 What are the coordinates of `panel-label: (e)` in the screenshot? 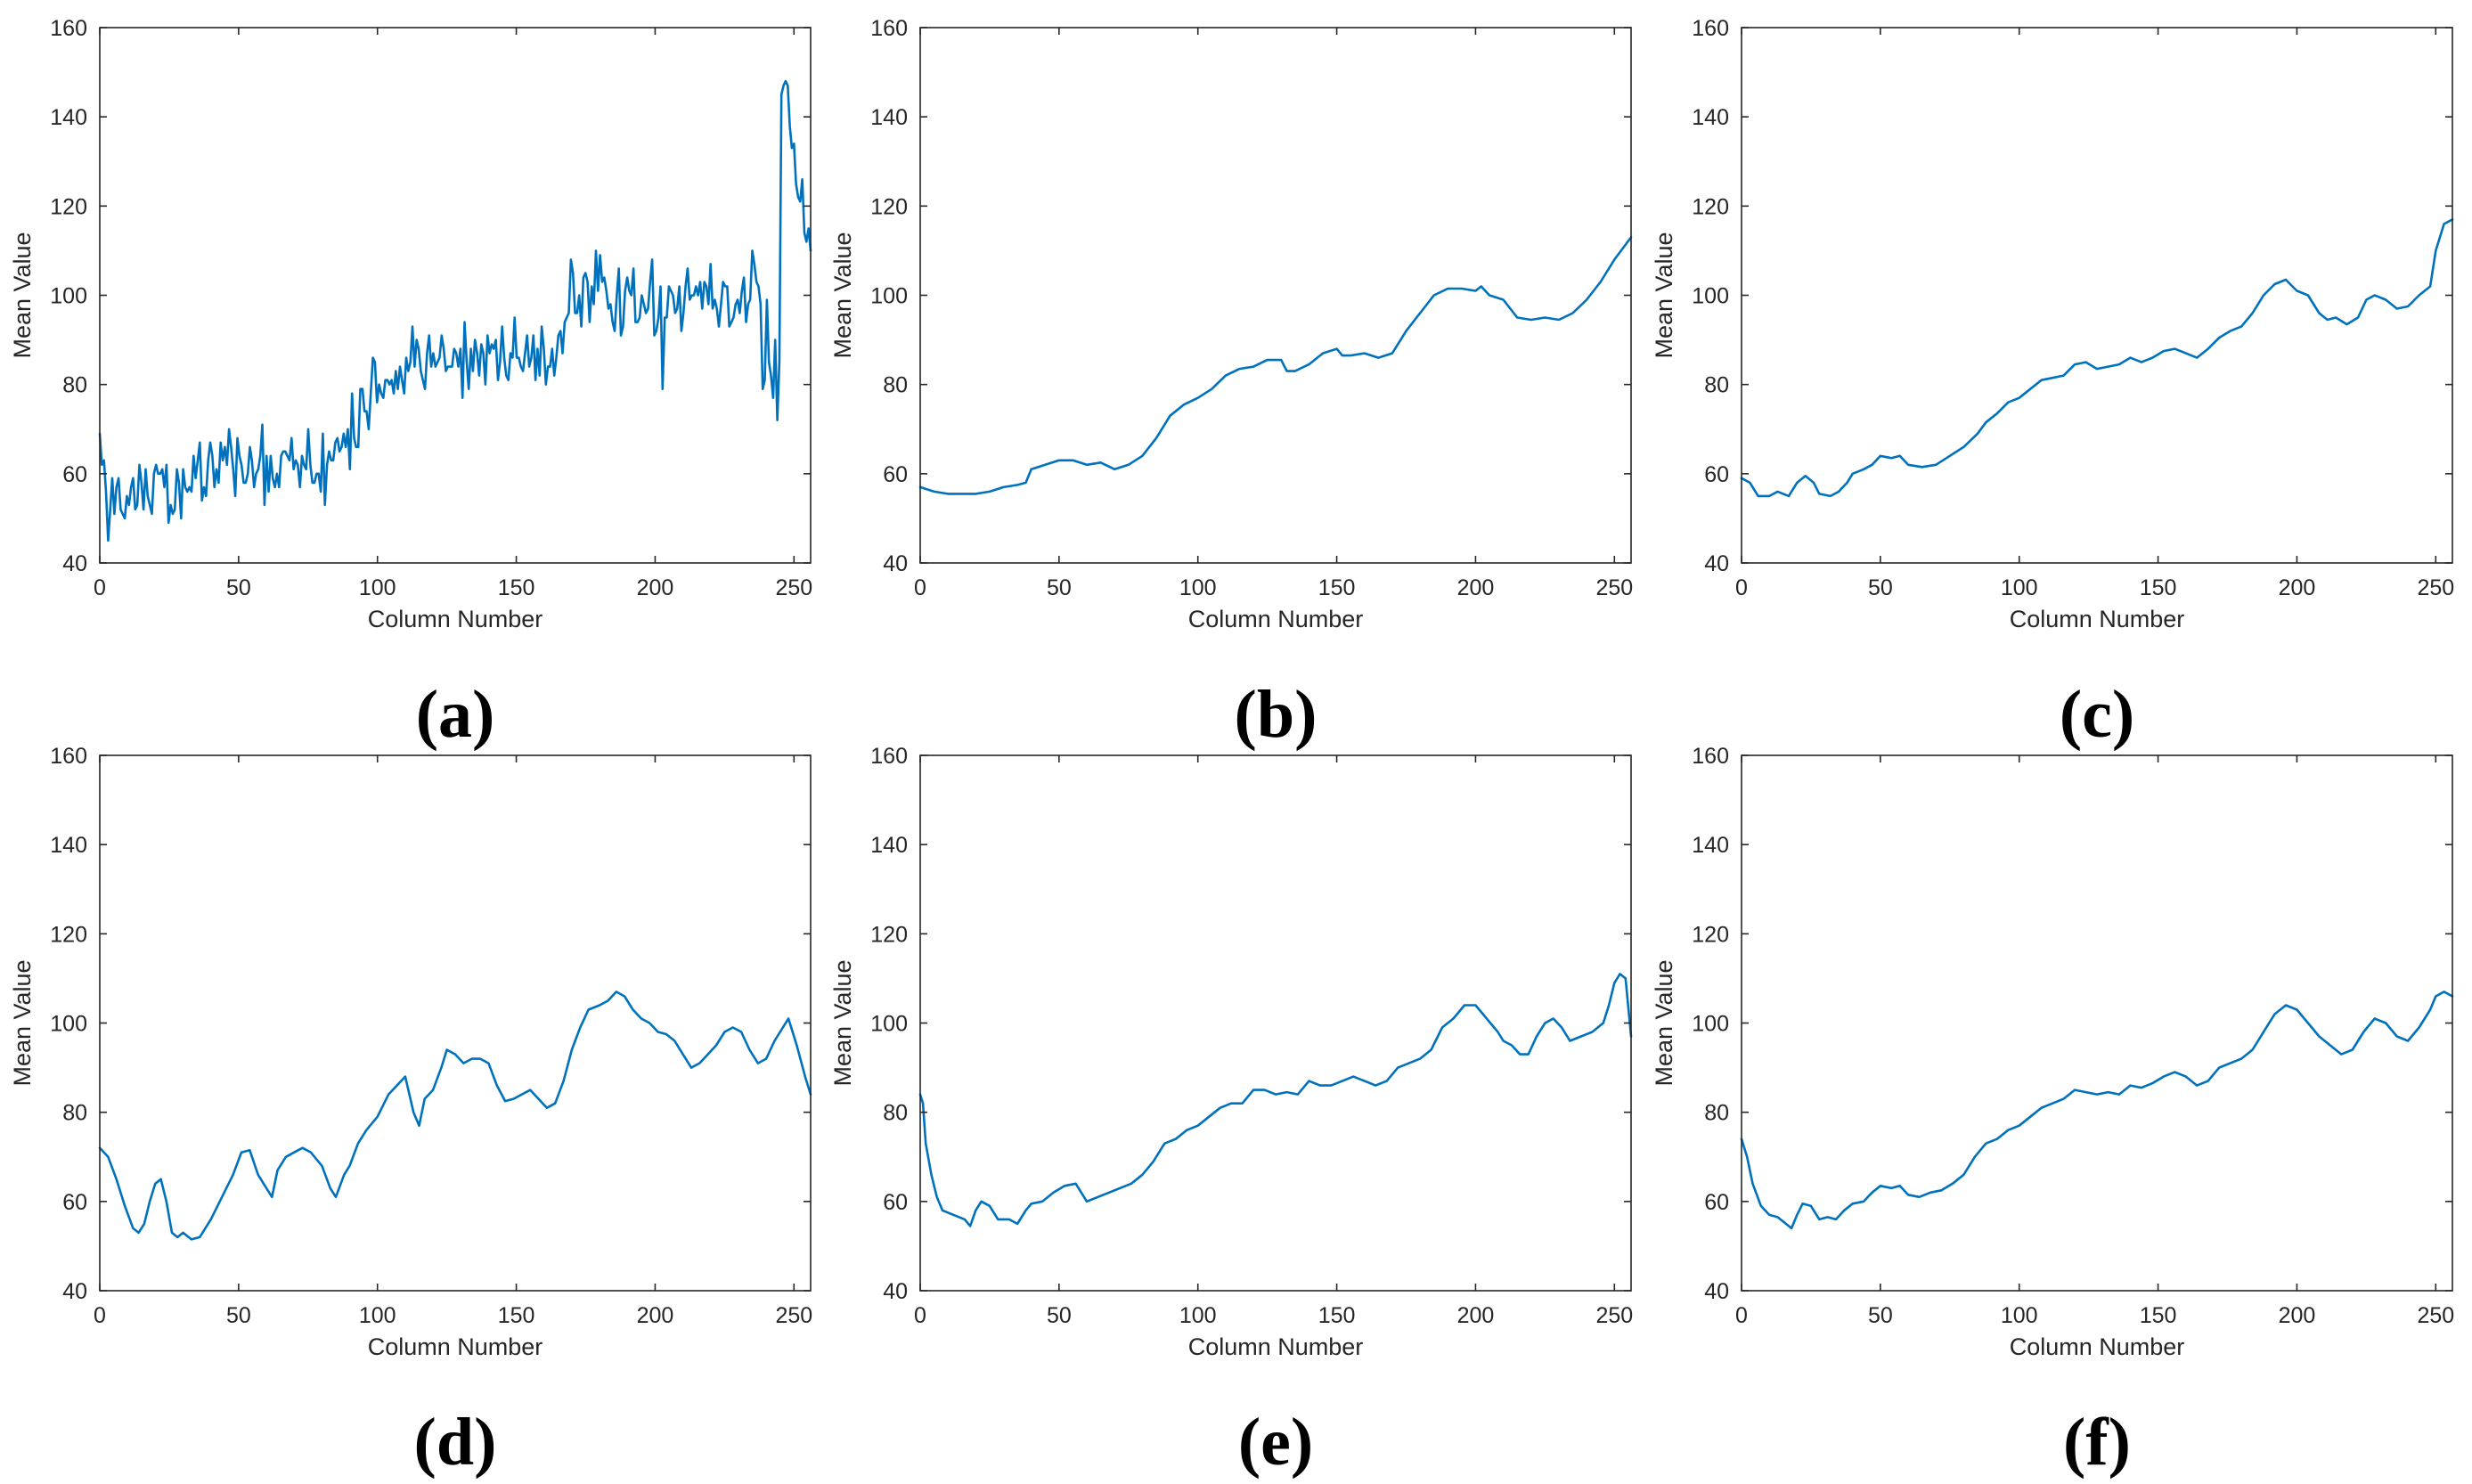 It's located at (1275, 1443).